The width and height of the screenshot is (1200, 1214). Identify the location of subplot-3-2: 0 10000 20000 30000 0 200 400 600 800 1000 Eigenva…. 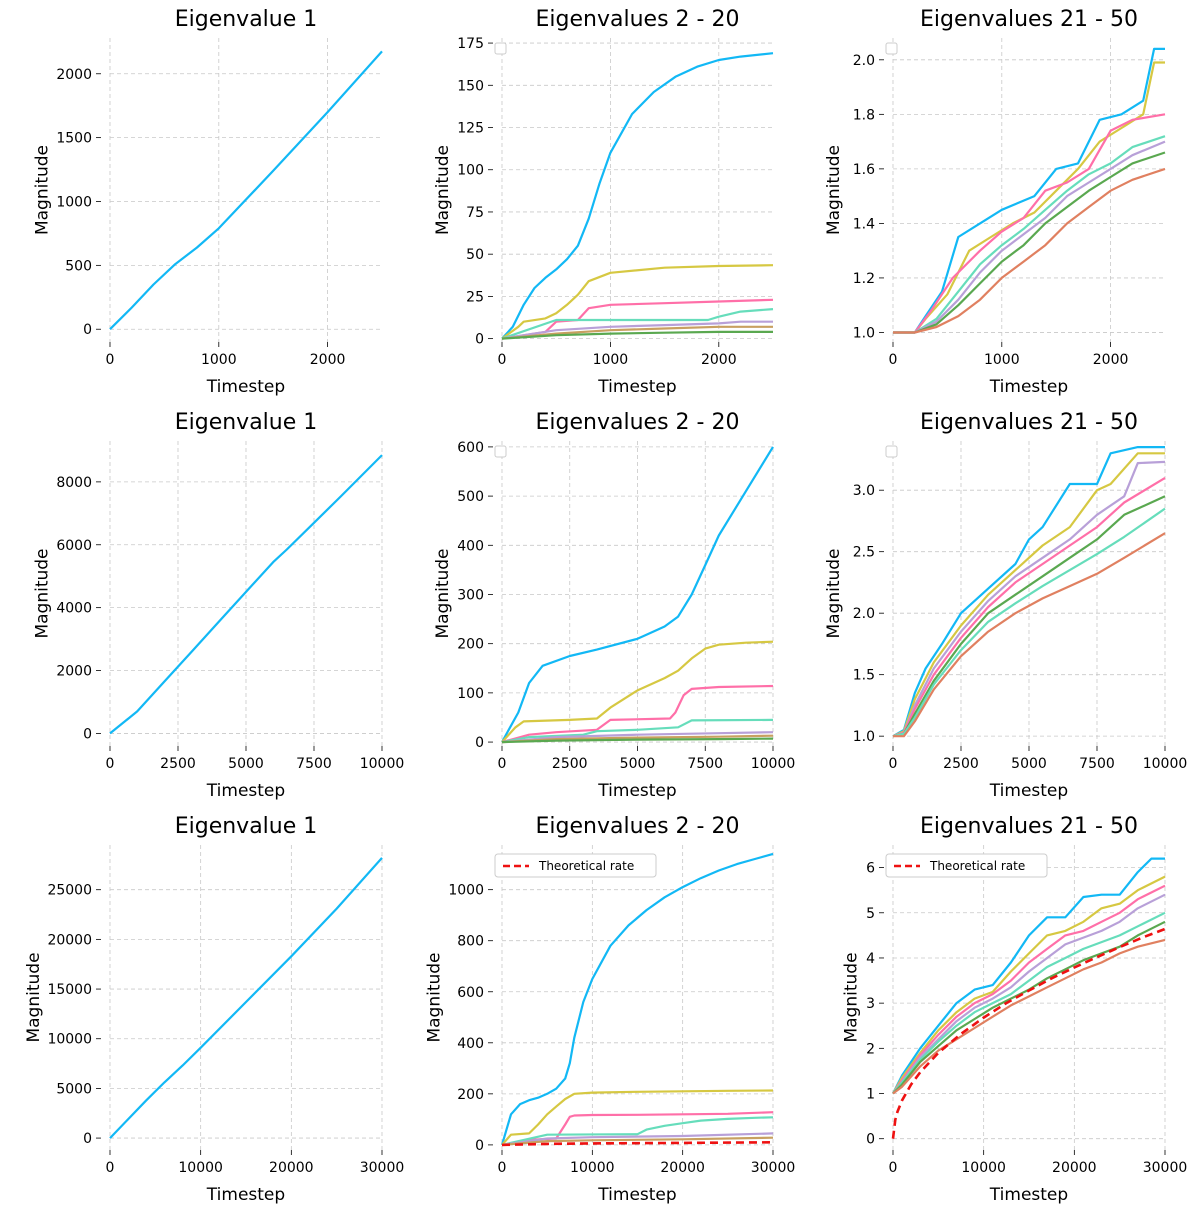
(610, 1009).